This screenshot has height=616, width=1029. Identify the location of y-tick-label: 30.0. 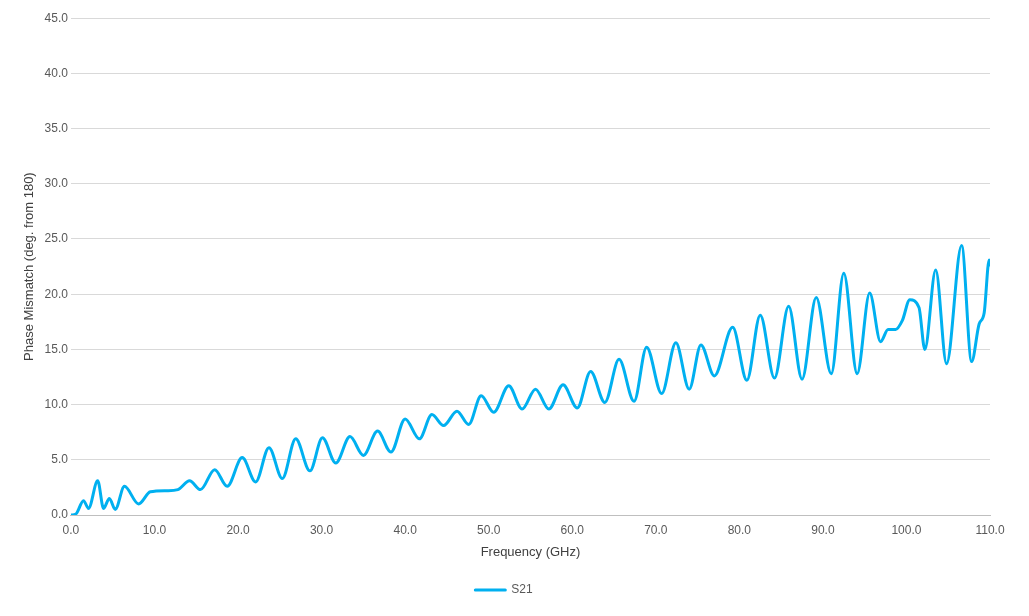
(56, 183).